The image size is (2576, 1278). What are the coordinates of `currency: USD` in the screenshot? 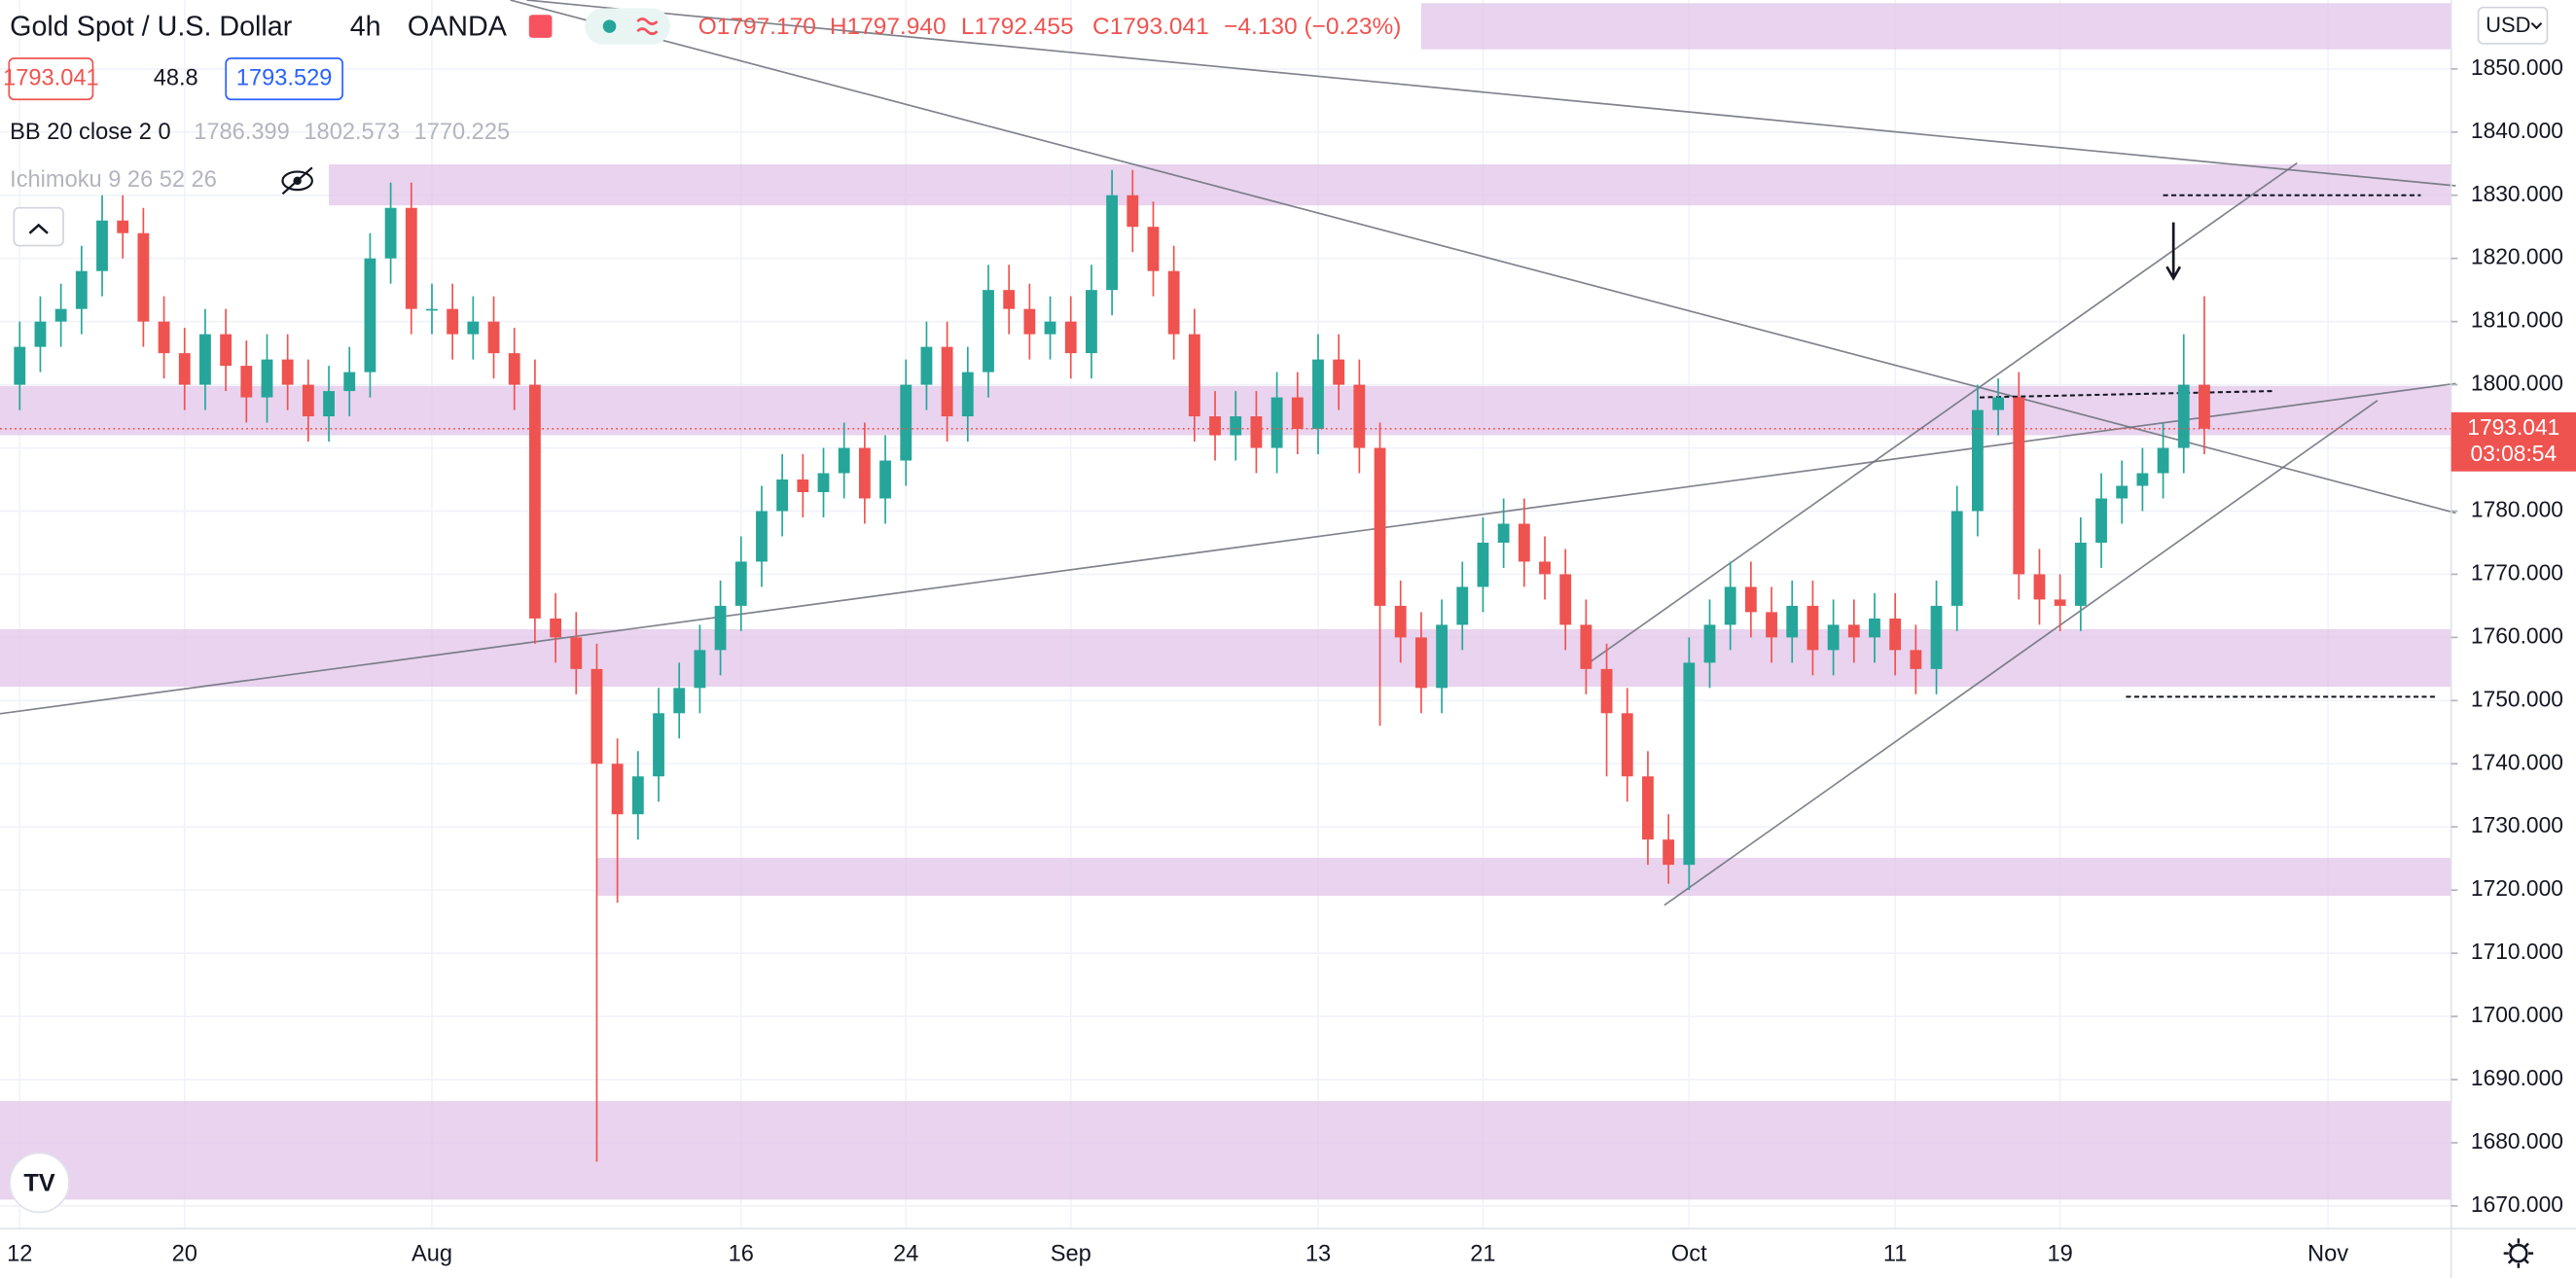 It's located at (2508, 25).